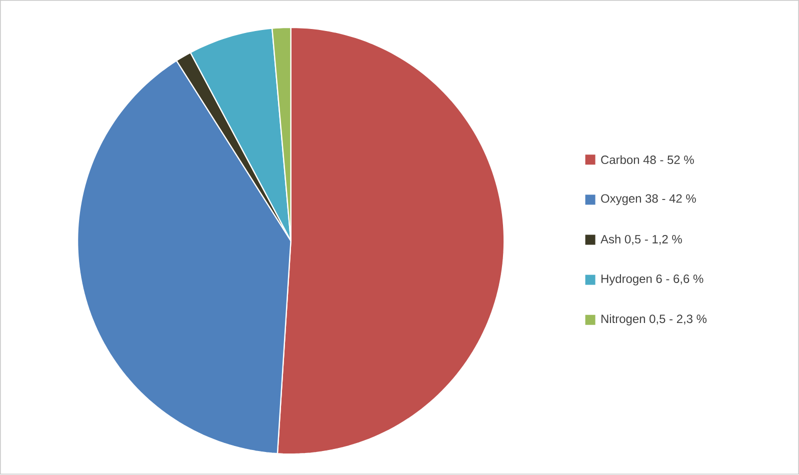 The image size is (799, 475). What do you see at coordinates (648, 200) in the screenshot?
I see `legend-label: Oxygen 38 - 42 %` at bounding box center [648, 200].